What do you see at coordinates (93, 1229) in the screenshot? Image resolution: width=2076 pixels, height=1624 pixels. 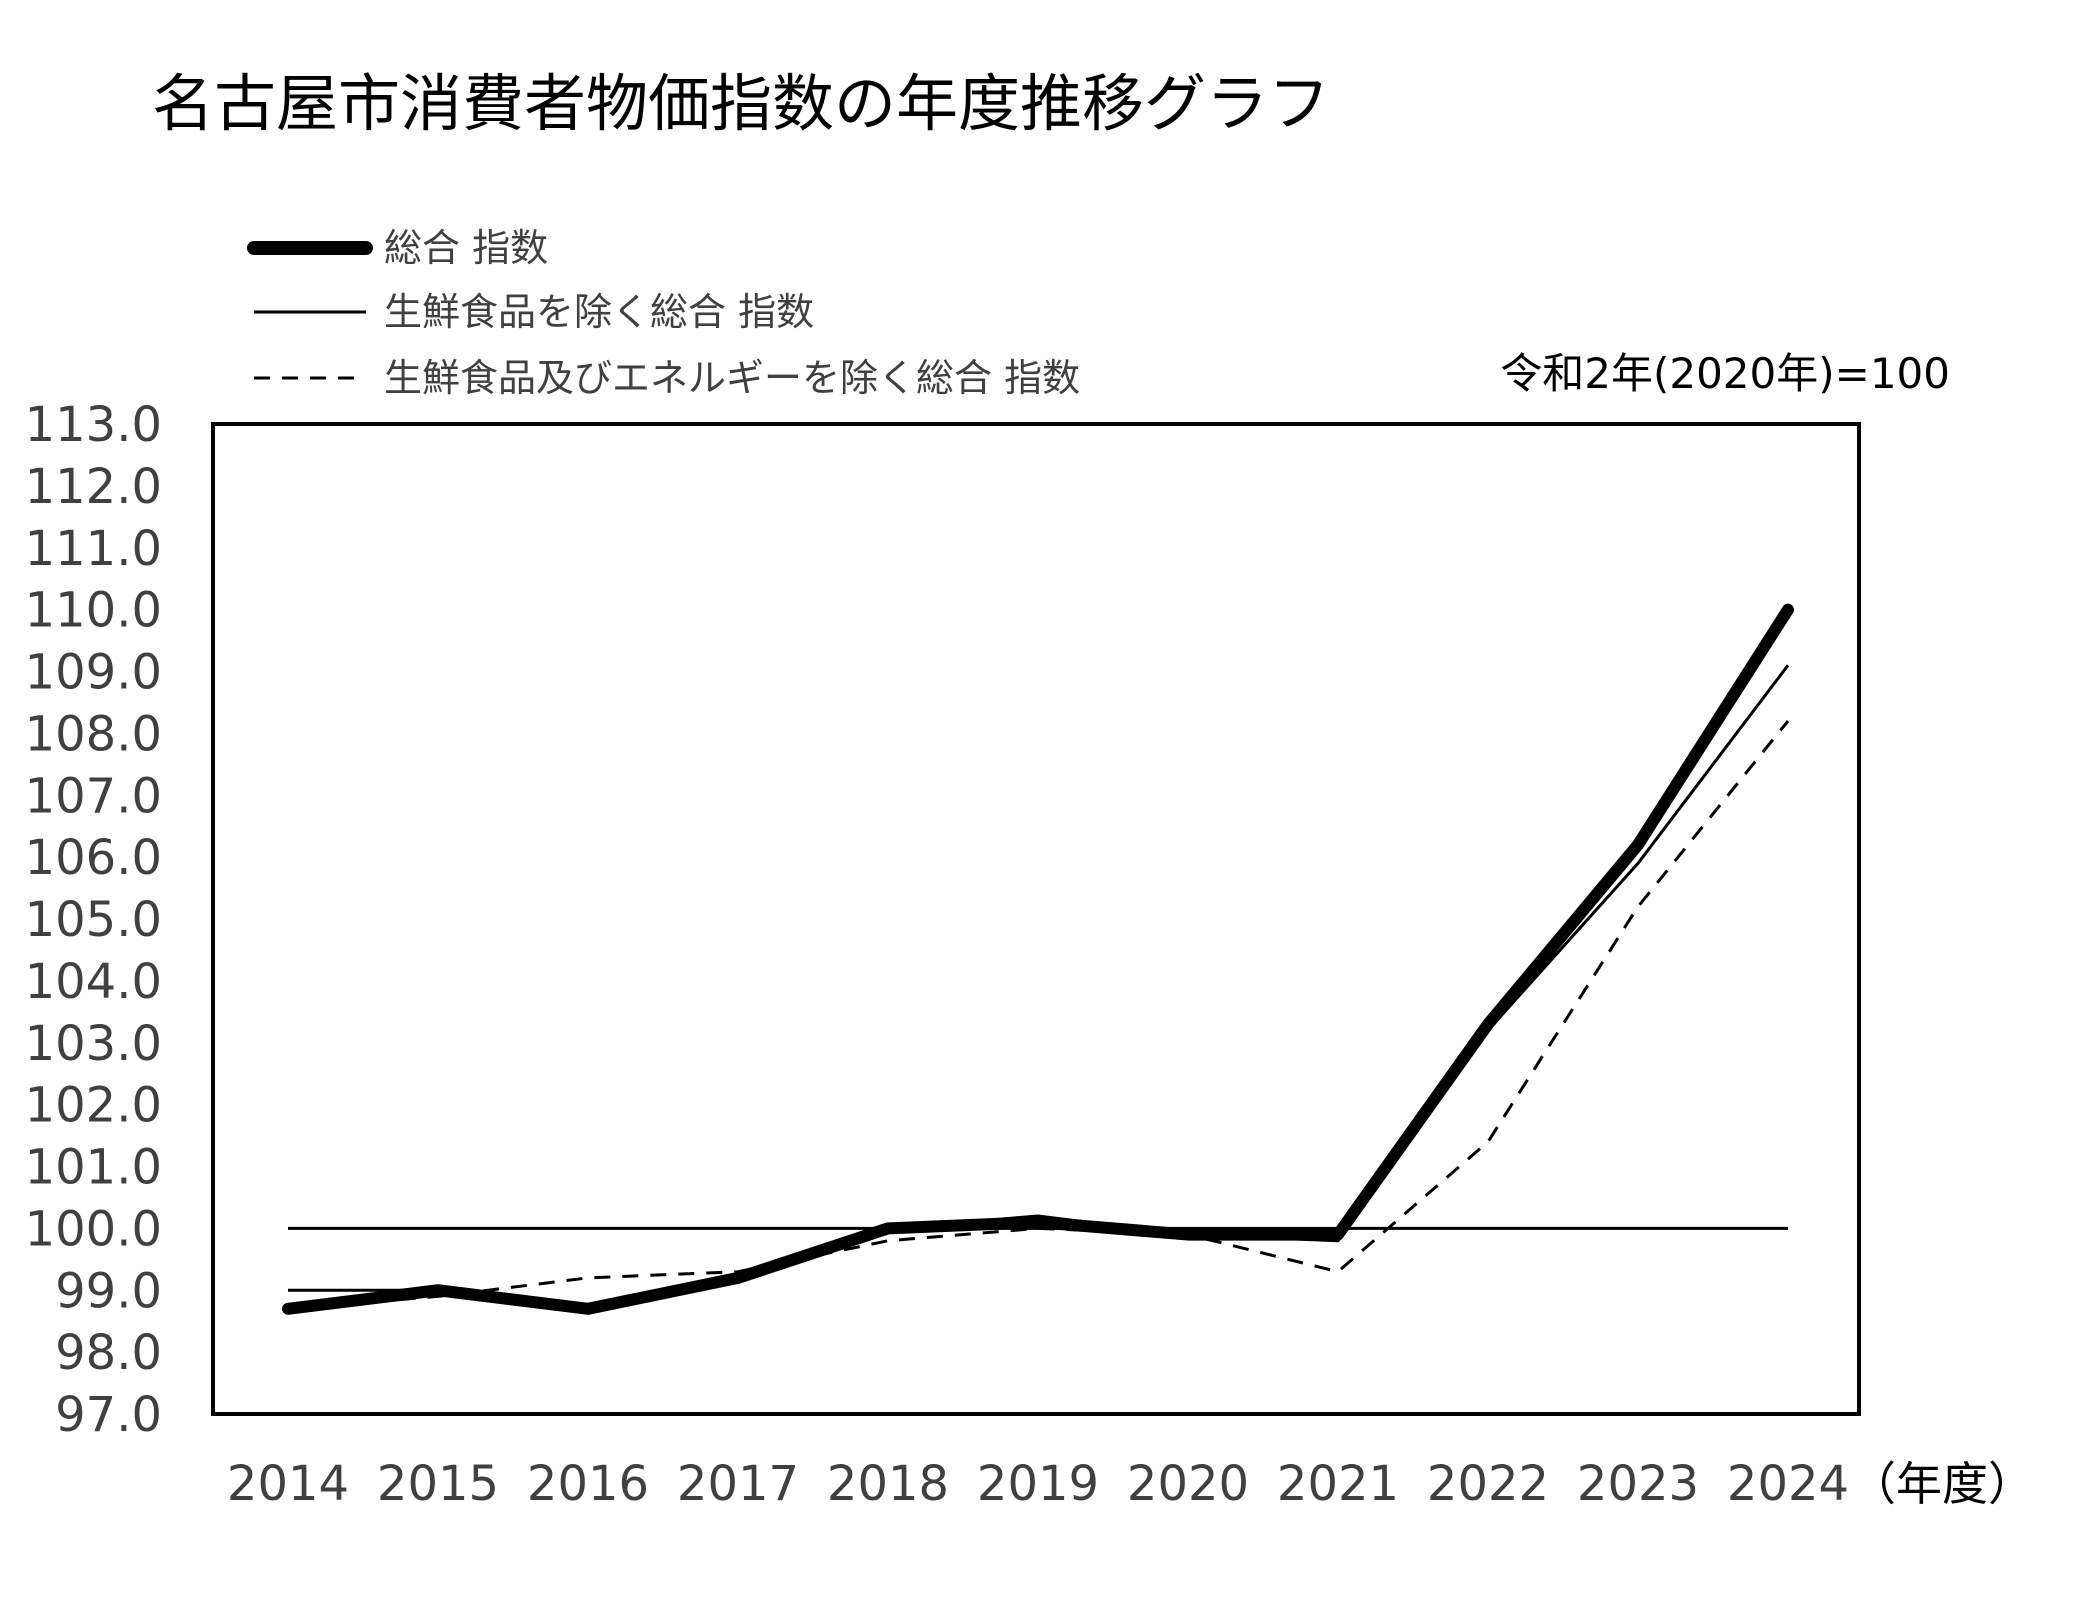 I see `y-tick-label: 100.0` at bounding box center [93, 1229].